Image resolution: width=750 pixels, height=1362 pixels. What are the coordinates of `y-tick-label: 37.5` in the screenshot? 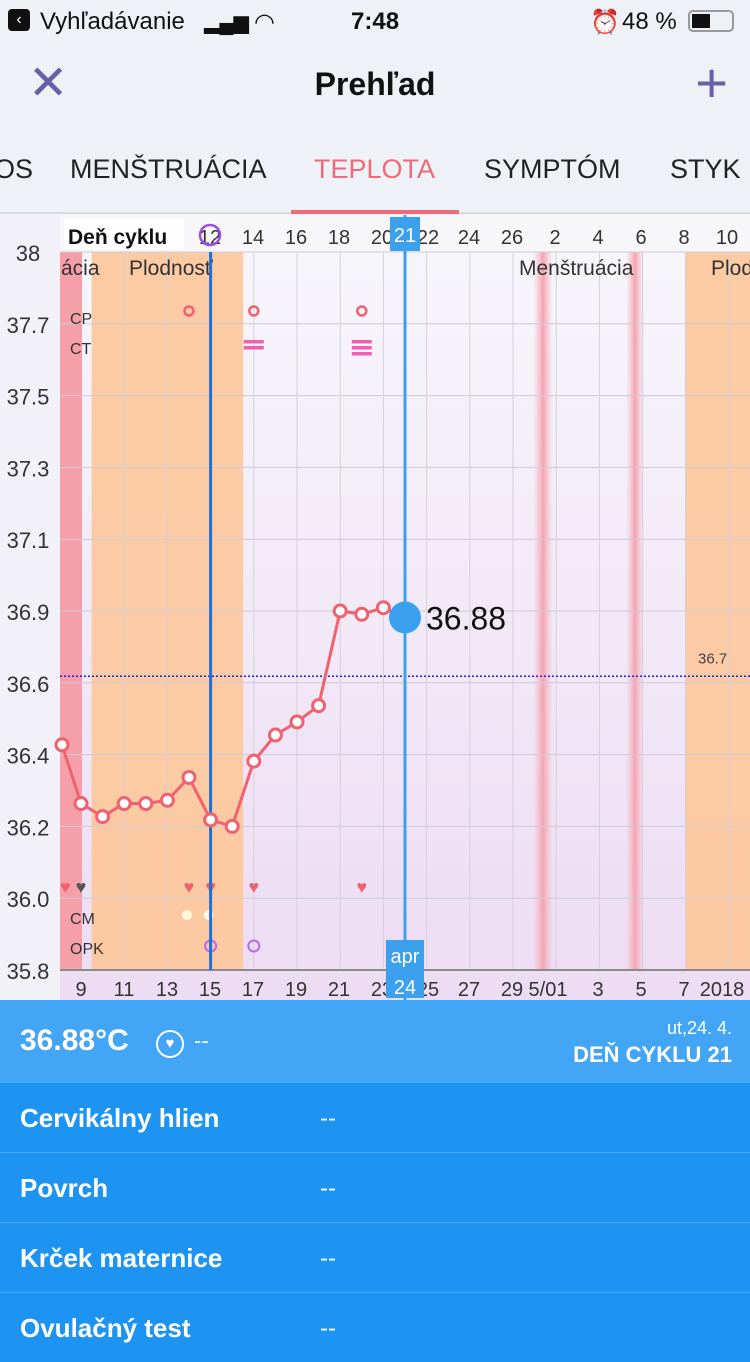 It's located at (28, 397).